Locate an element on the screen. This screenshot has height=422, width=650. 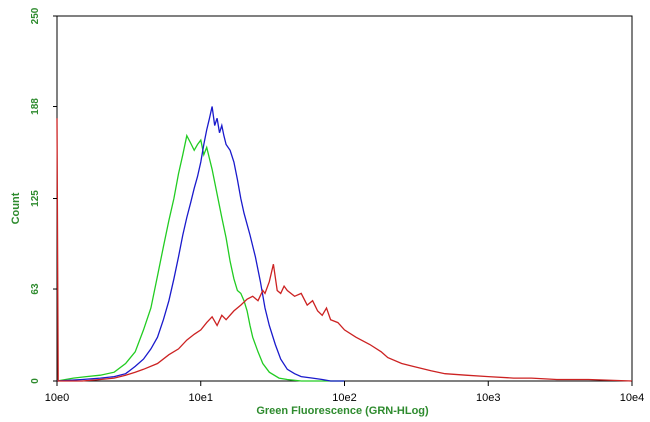
x-axis-ticks: 10e0 10e1 10e2 10e3 10e4 is located at coordinates (344, 392).